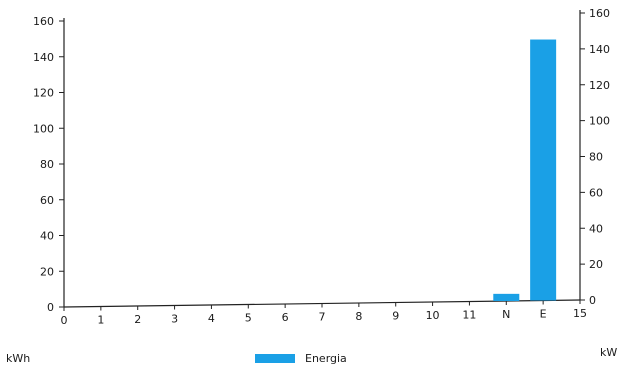  I want to click on left-axis-unit-label: kWh, so click(18, 358).